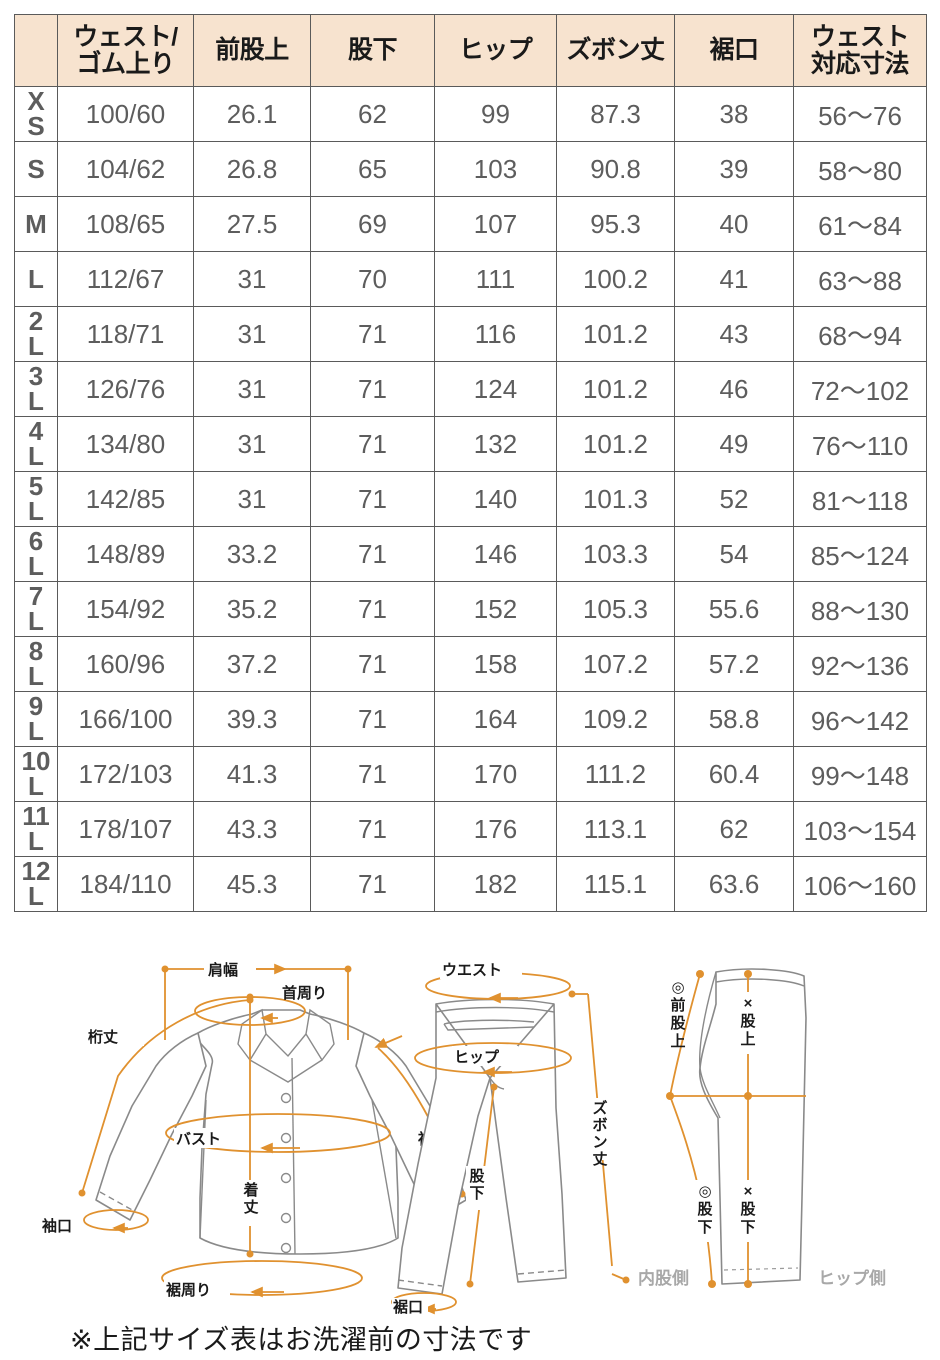 The height and width of the screenshot is (1360, 940). What do you see at coordinates (510, 1138) in the screenshot?
I see `pants-diagram: ウエスト ヒップ ズボン丈 股下 裾口` at bounding box center [510, 1138].